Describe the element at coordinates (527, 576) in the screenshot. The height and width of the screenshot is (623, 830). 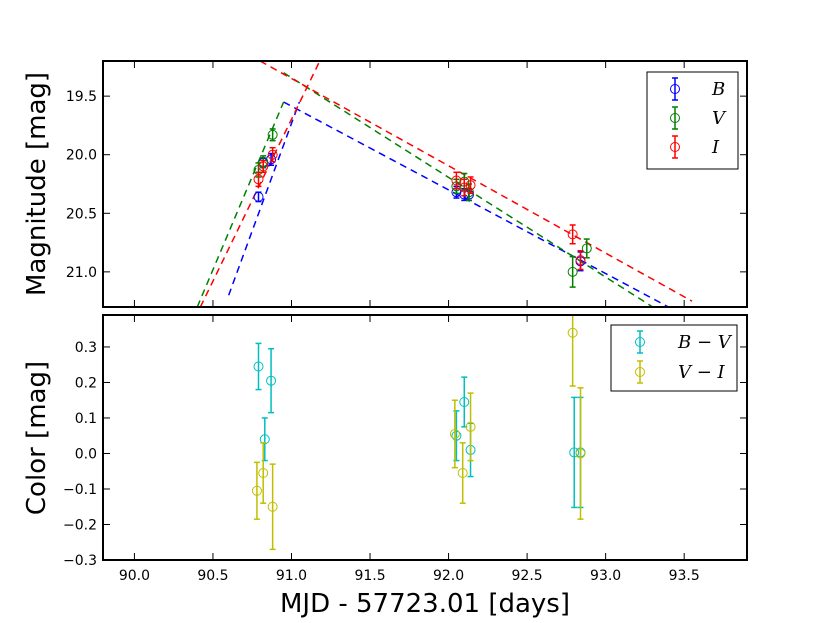
I see `color-x-tick-label: 92.5` at that location.